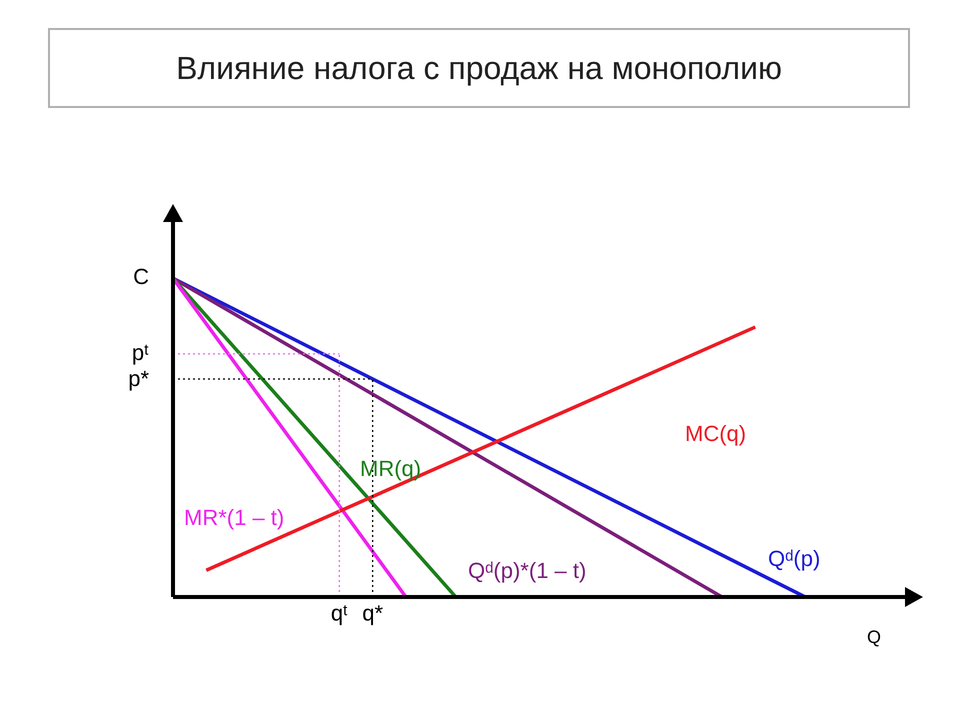 Image resolution: width=960 pixels, height=720 pixels. Describe the element at coordinates (141, 277) in the screenshot. I see `text: C` at that location.